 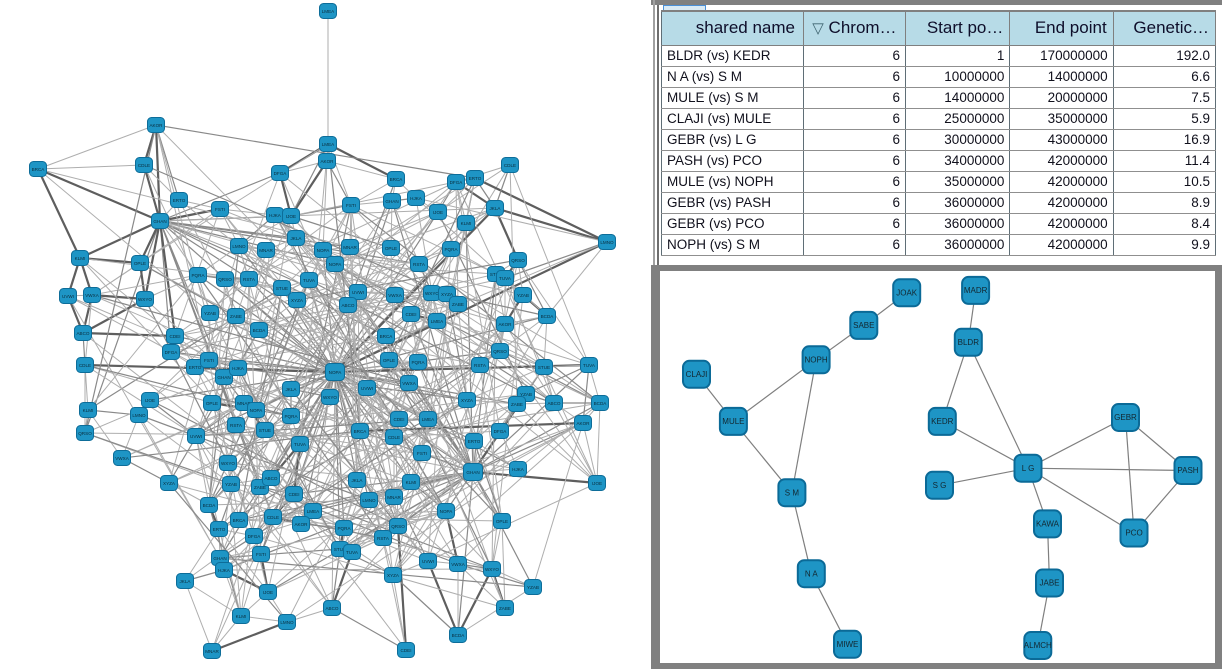 I want to click on svg-text: SABE, so click(x=863, y=325).